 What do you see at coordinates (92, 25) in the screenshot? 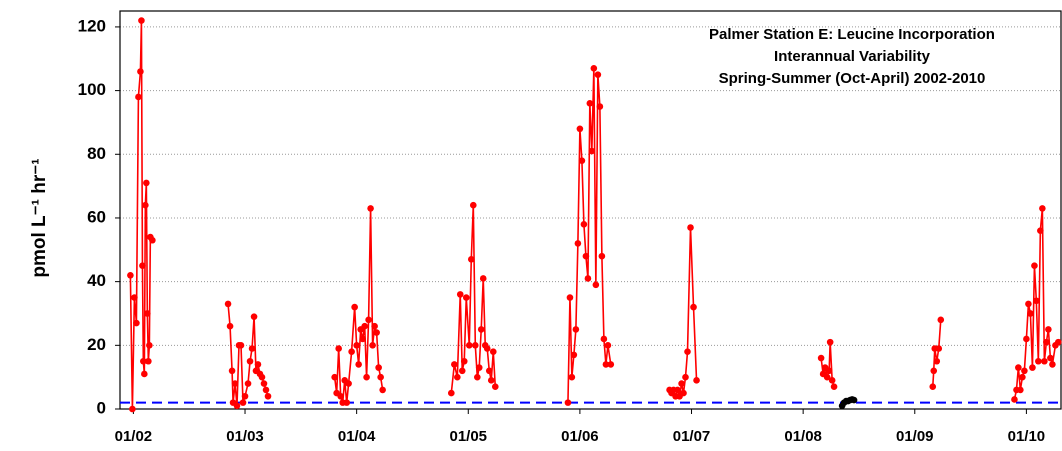
I see `y-tick-label: 120` at bounding box center [92, 25].